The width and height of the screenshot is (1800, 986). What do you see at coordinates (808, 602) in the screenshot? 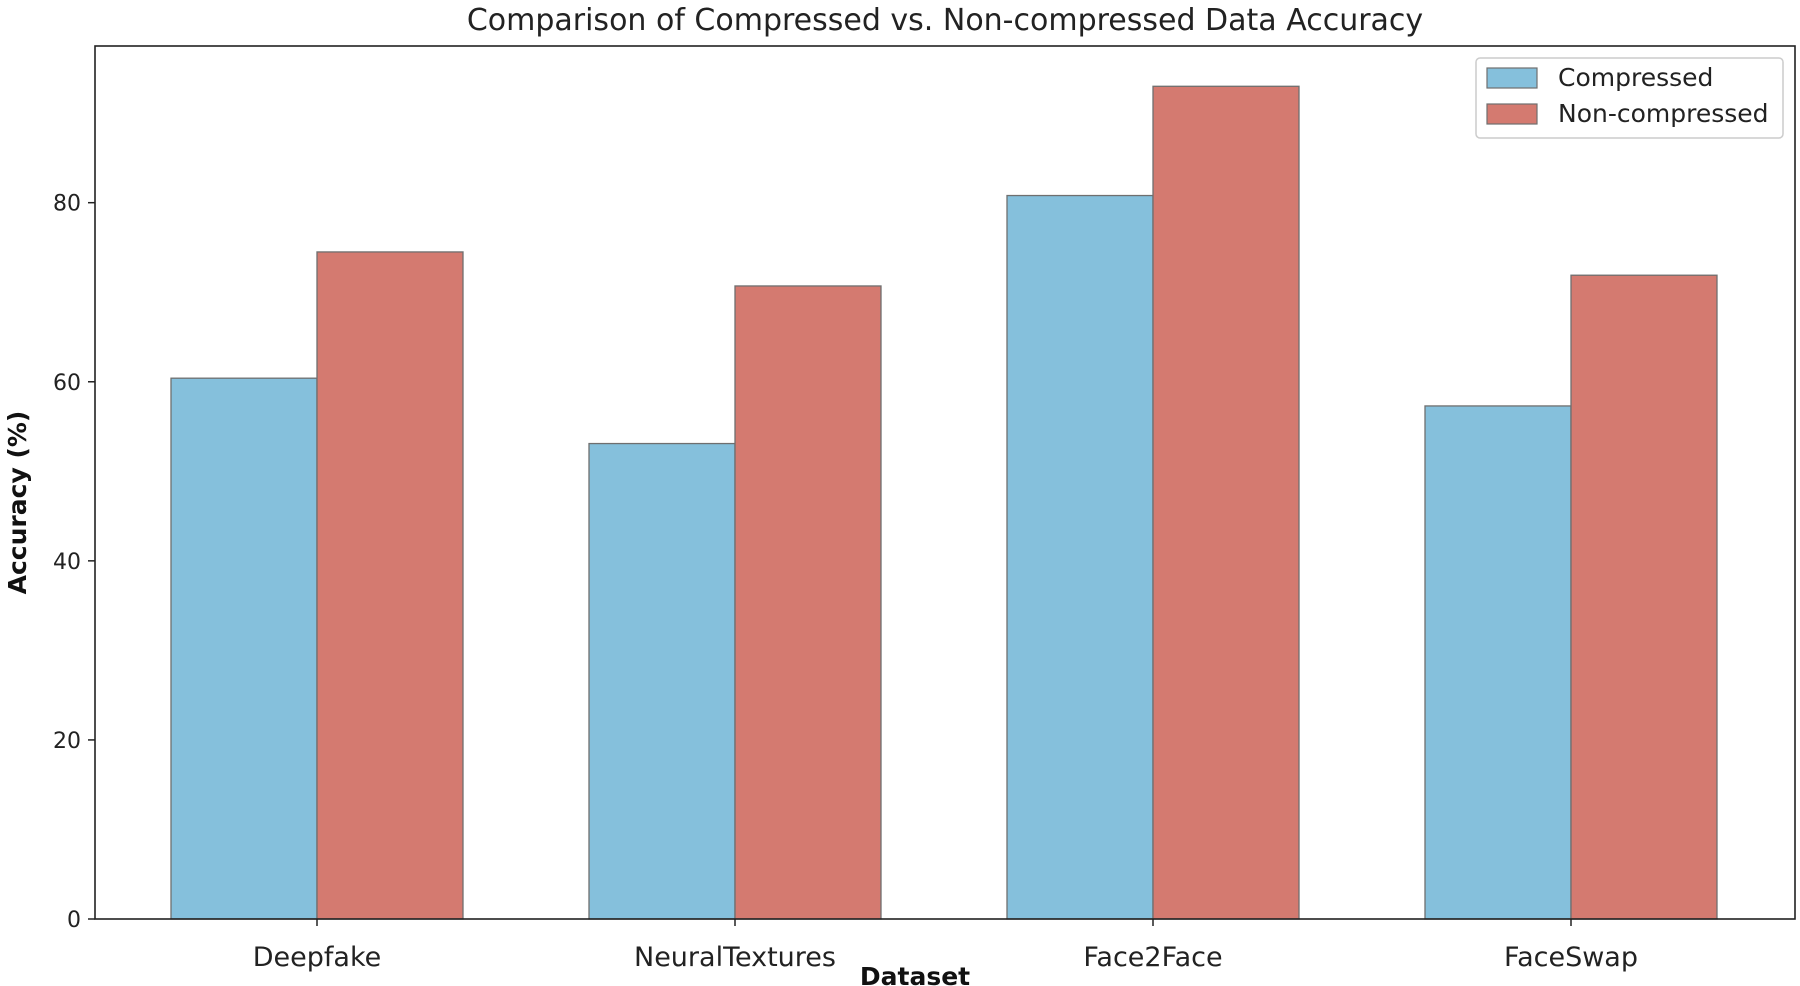
I see `bar-non-compressed-neuraltextures` at bounding box center [808, 602].